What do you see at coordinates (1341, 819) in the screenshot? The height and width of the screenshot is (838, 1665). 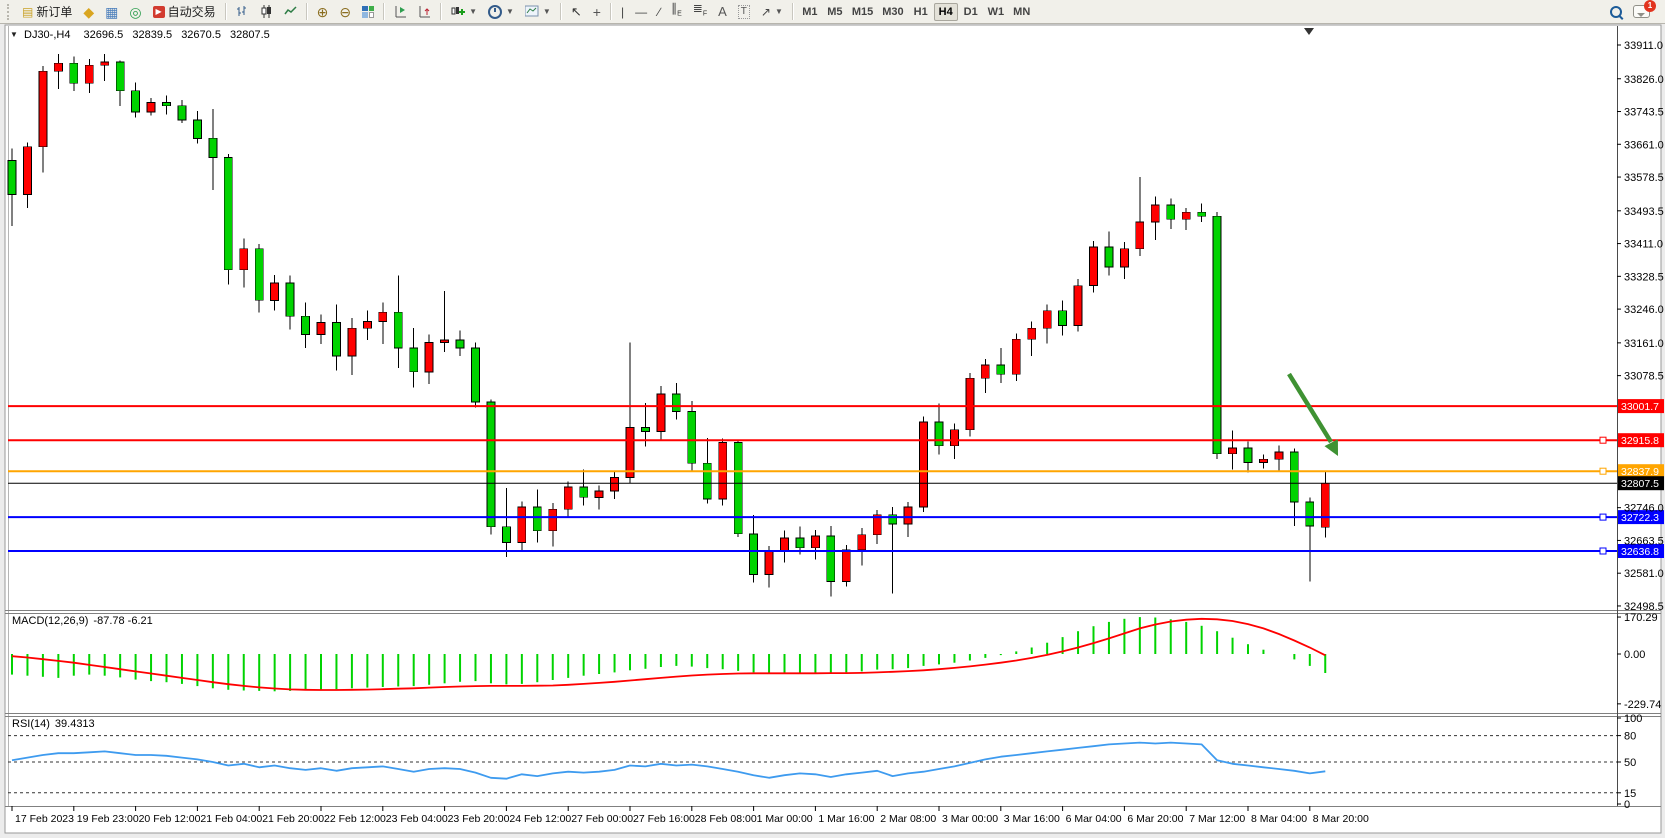 I see `time-axis-label: 8 Mar 20:00` at bounding box center [1341, 819].